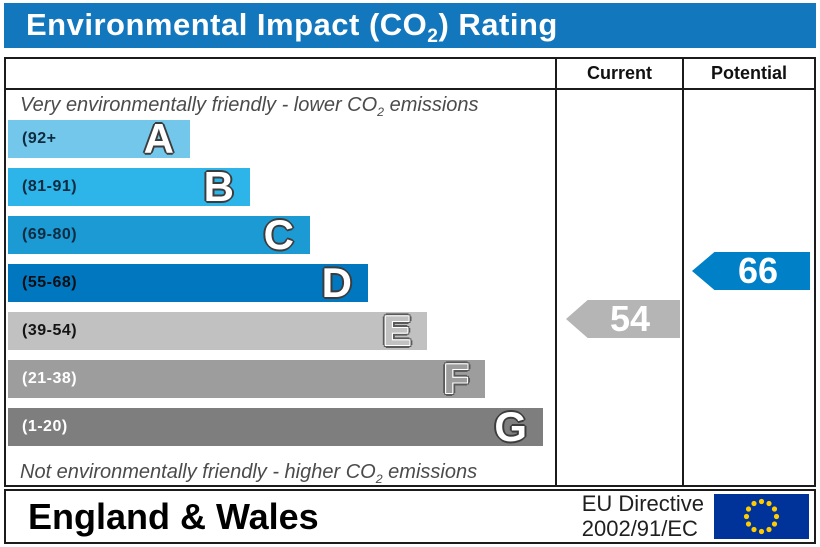 Image resolution: width=820 pixels, height=547 pixels. I want to click on band-letter: C, so click(278, 234).